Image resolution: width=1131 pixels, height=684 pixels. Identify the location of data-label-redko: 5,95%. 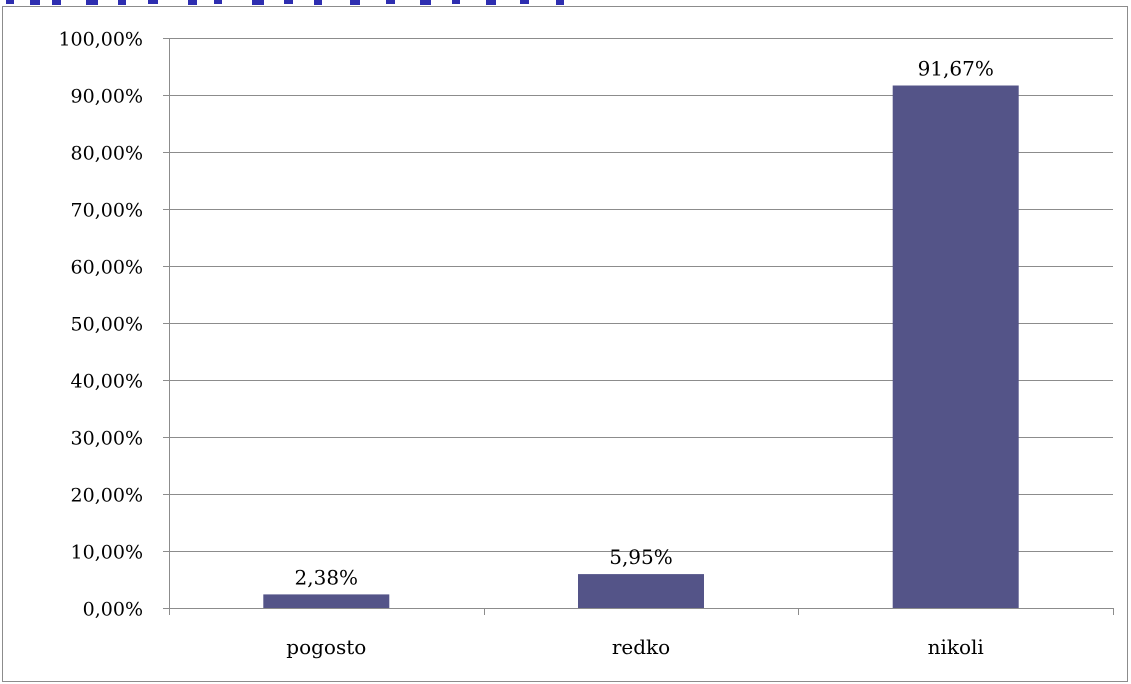
(641, 557).